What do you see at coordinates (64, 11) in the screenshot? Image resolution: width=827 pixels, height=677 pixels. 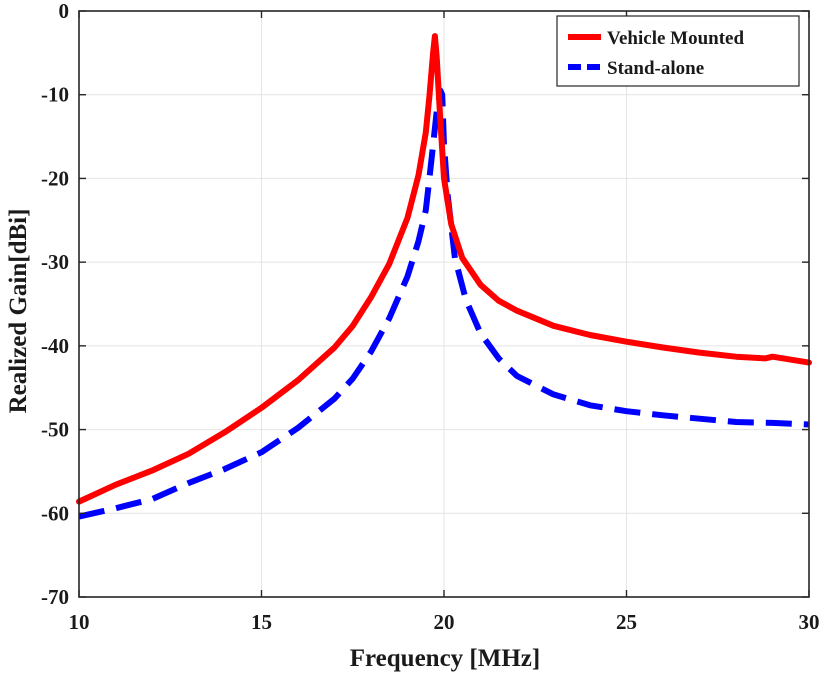 I see `y-tick-label: 0` at bounding box center [64, 11].